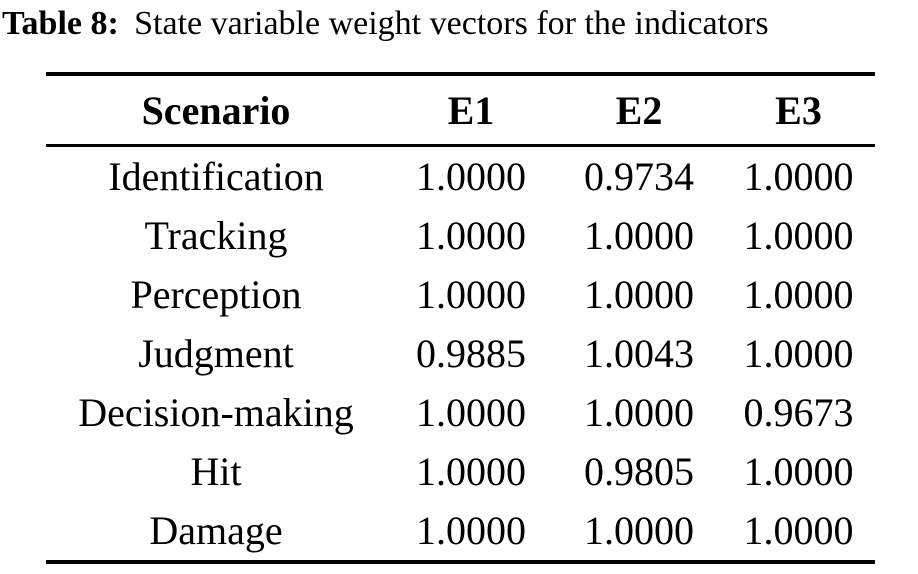 The image size is (918, 574). I want to click on header-scenario: Scenario, so click(216, 110).